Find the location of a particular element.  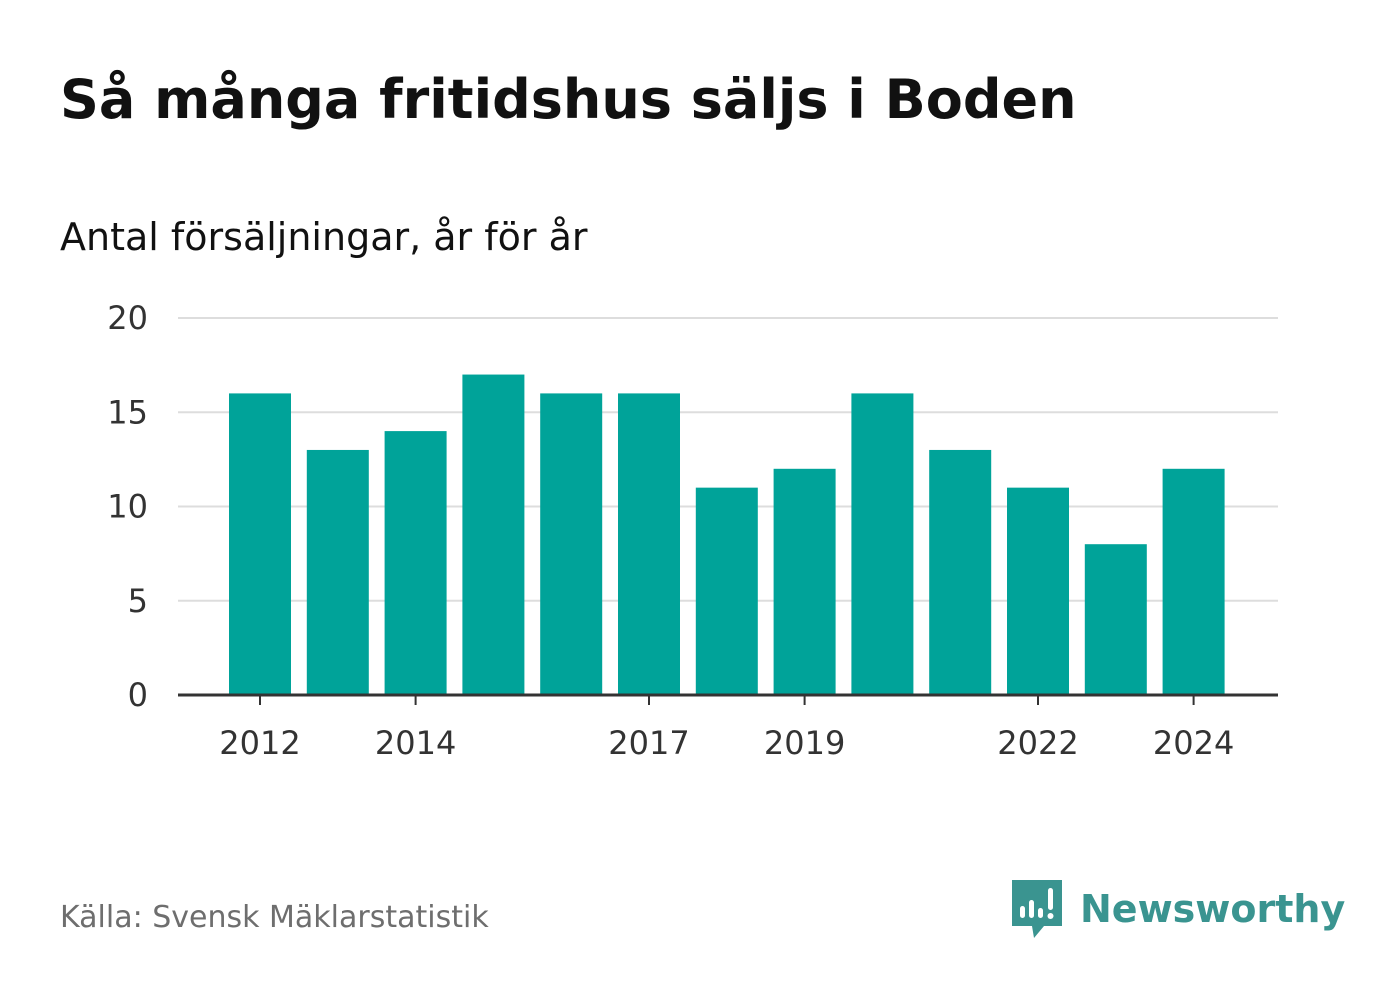

bar-2019 is located at coordinates (804, 581).